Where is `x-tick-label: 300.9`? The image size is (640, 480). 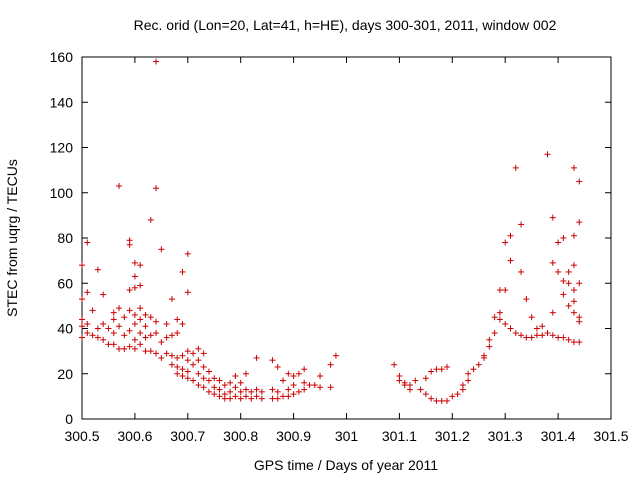
x-tick-label: 300.9 is located at coordinates (293, 436).